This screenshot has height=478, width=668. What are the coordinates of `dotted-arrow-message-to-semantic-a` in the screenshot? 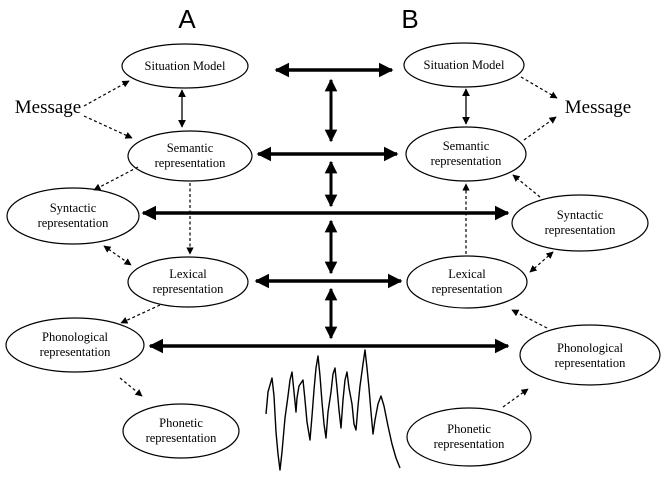 It's located at (108, 127).